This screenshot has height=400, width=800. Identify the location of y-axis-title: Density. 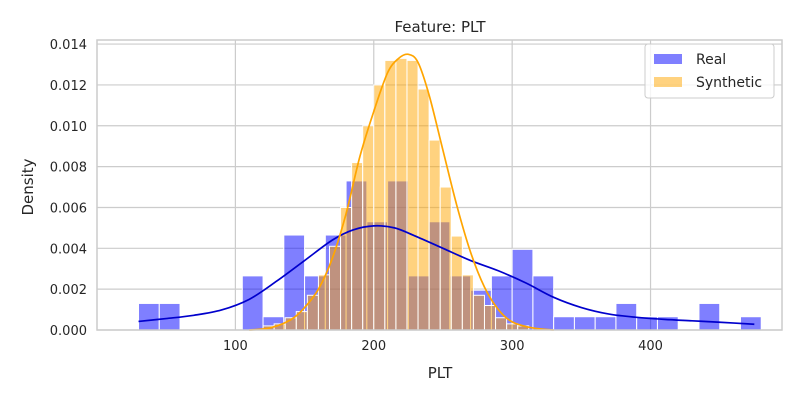
(28, 186).